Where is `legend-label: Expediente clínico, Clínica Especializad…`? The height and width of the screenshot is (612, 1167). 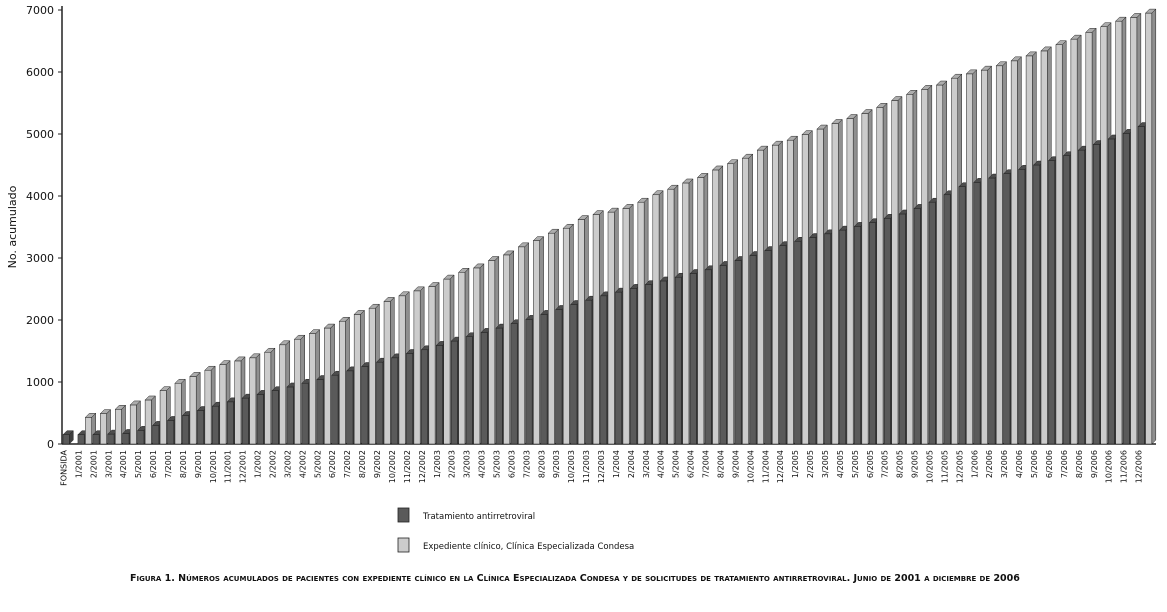 legend-label: Expediente clínico, Clínica Especializad… is located at coordinates (528, 547).